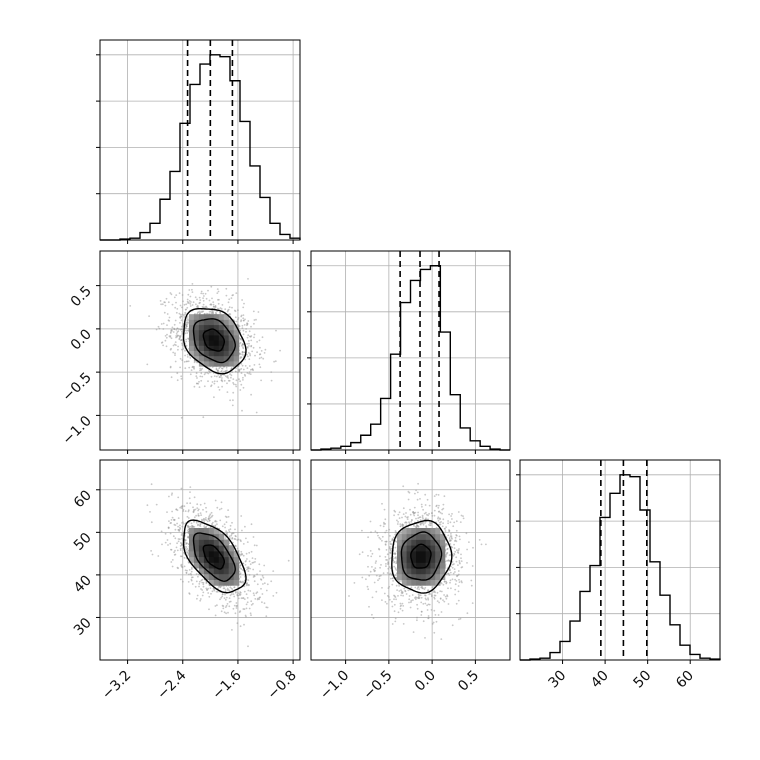 The width and height of the screenshot is (760, 760). What do you see at coordinates (83, 584) in the screenshot?
I see `y-tick-label: 40` at bounding box center [83, 584].